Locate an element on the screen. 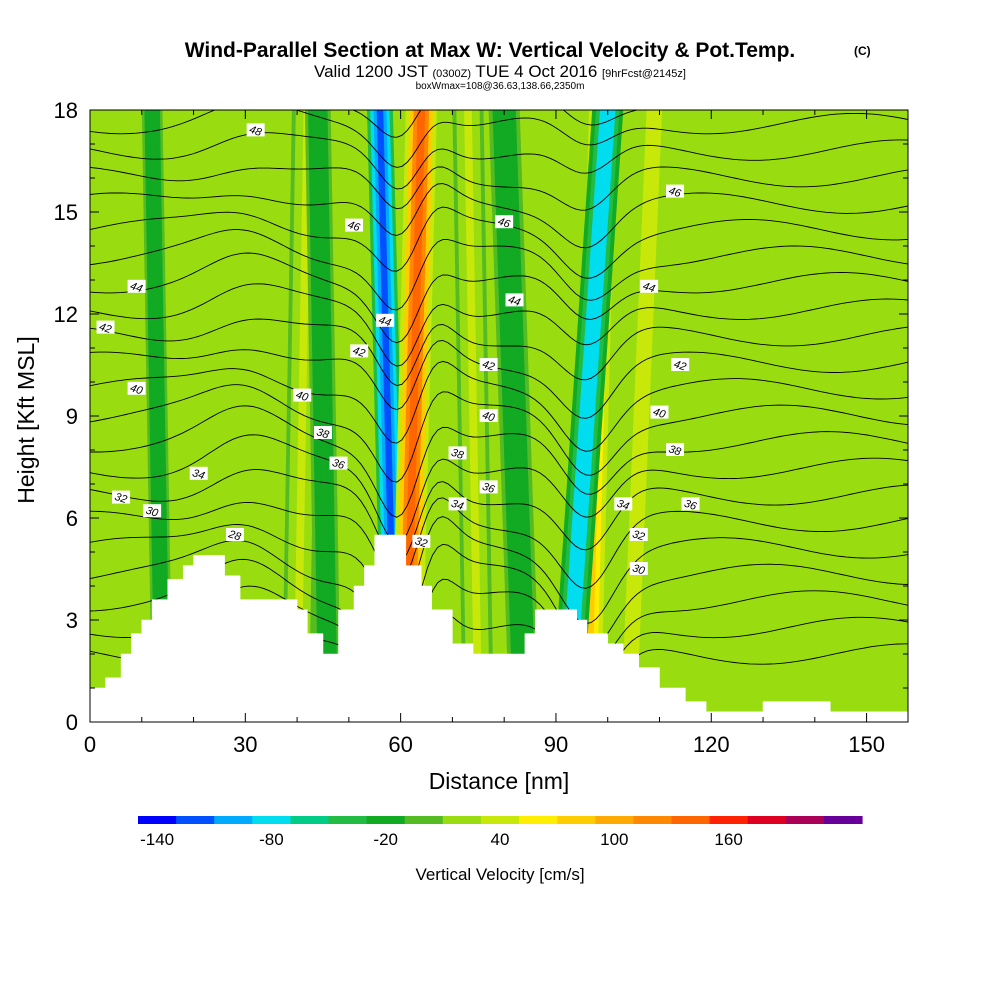  y-tick-label-9: 9 is located at coordinates (72, 416).